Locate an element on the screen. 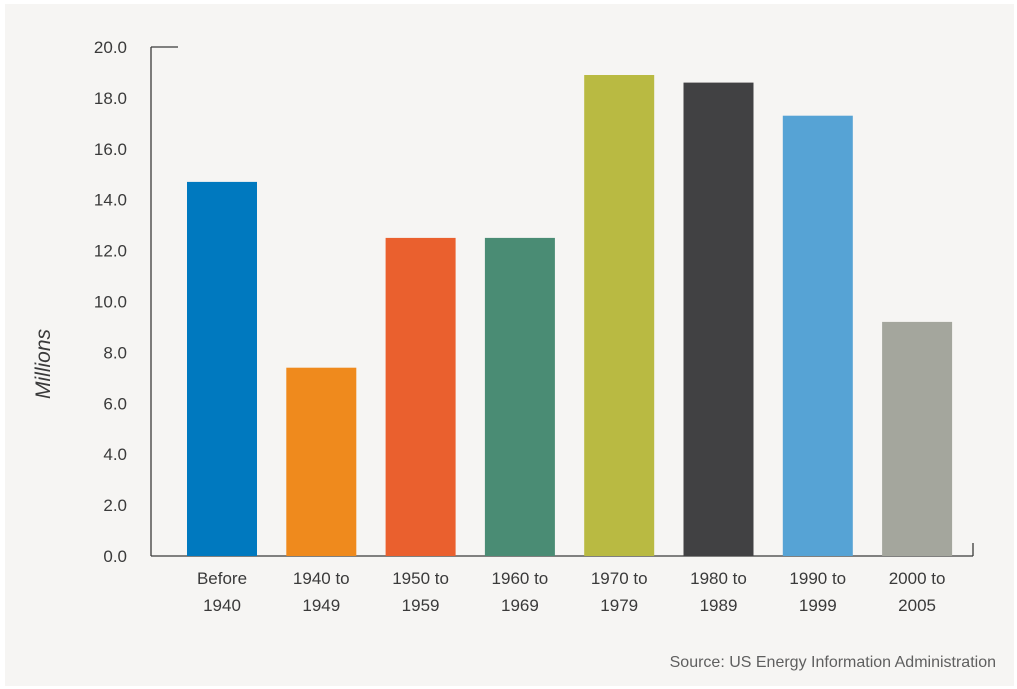 The image size is (1017, 689). x-category-label: 2005 is located at coordinates (917, 605).